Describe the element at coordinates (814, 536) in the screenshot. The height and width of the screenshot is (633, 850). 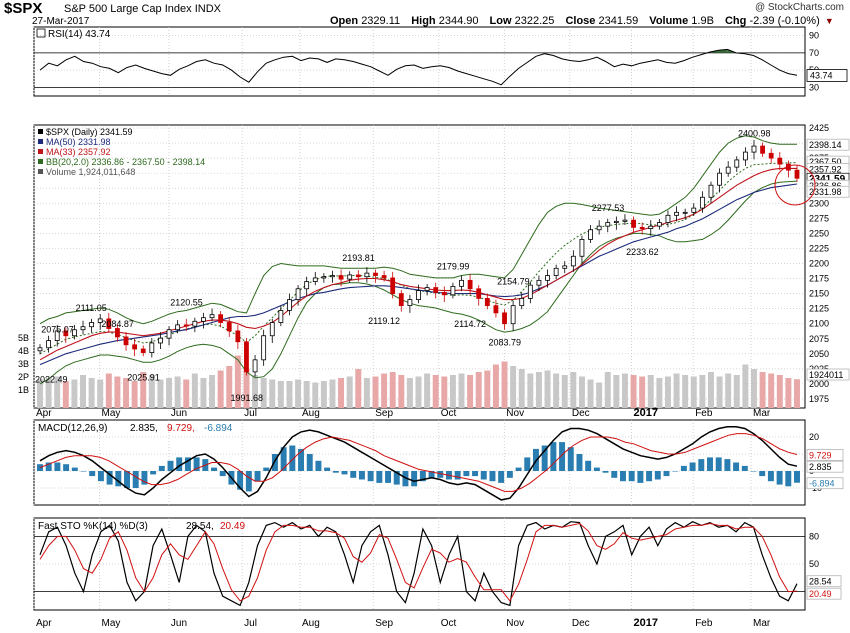
I see `sto-tick-label: 80` at that location.